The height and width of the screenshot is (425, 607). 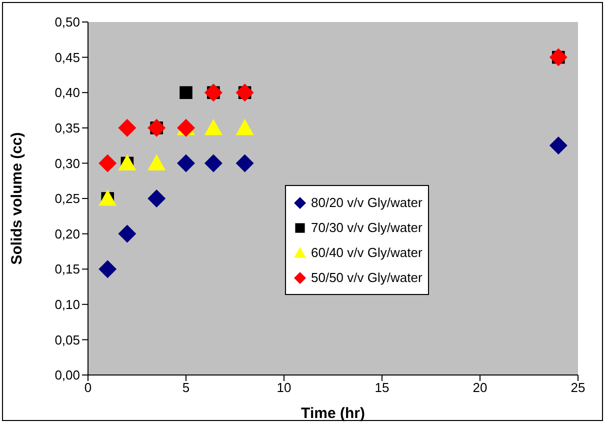 What do you see at coordinates (67, 57) in the screenshot?
I see `y-tick-label: 0,45` at bounding box center [67, 57].